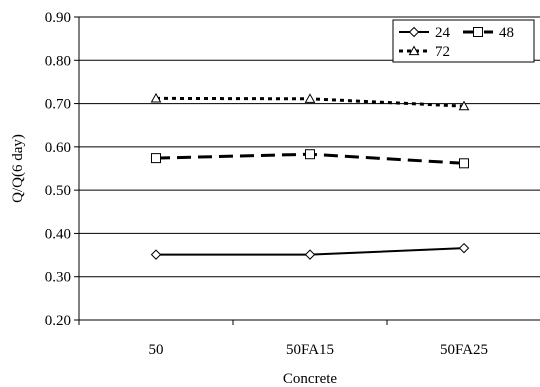  Describe the element at coordinates (488, 33) in the screenshot. I see `legend-entry: 48` at that location.